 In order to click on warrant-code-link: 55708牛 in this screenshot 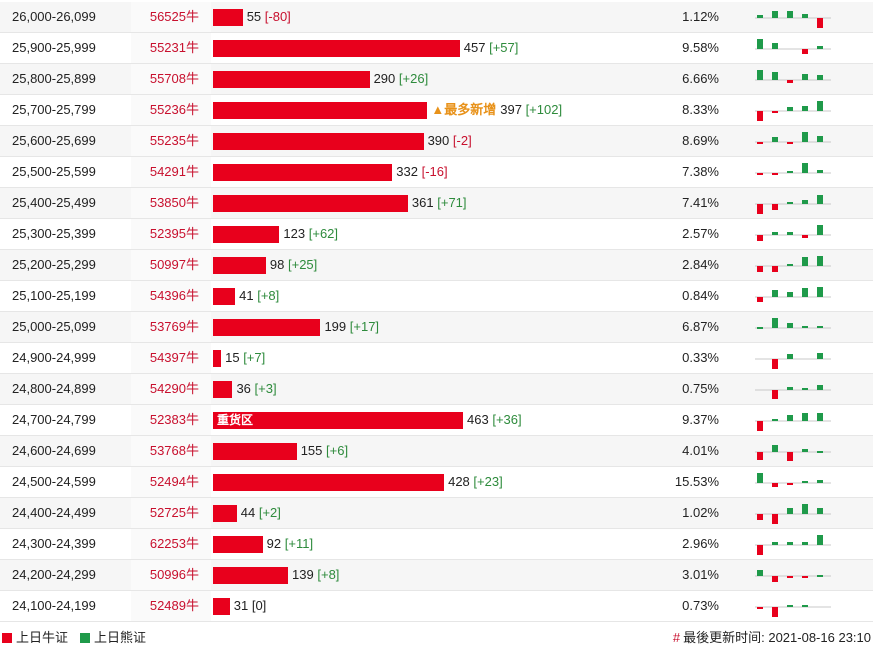, I will do `click(171, 79)`.